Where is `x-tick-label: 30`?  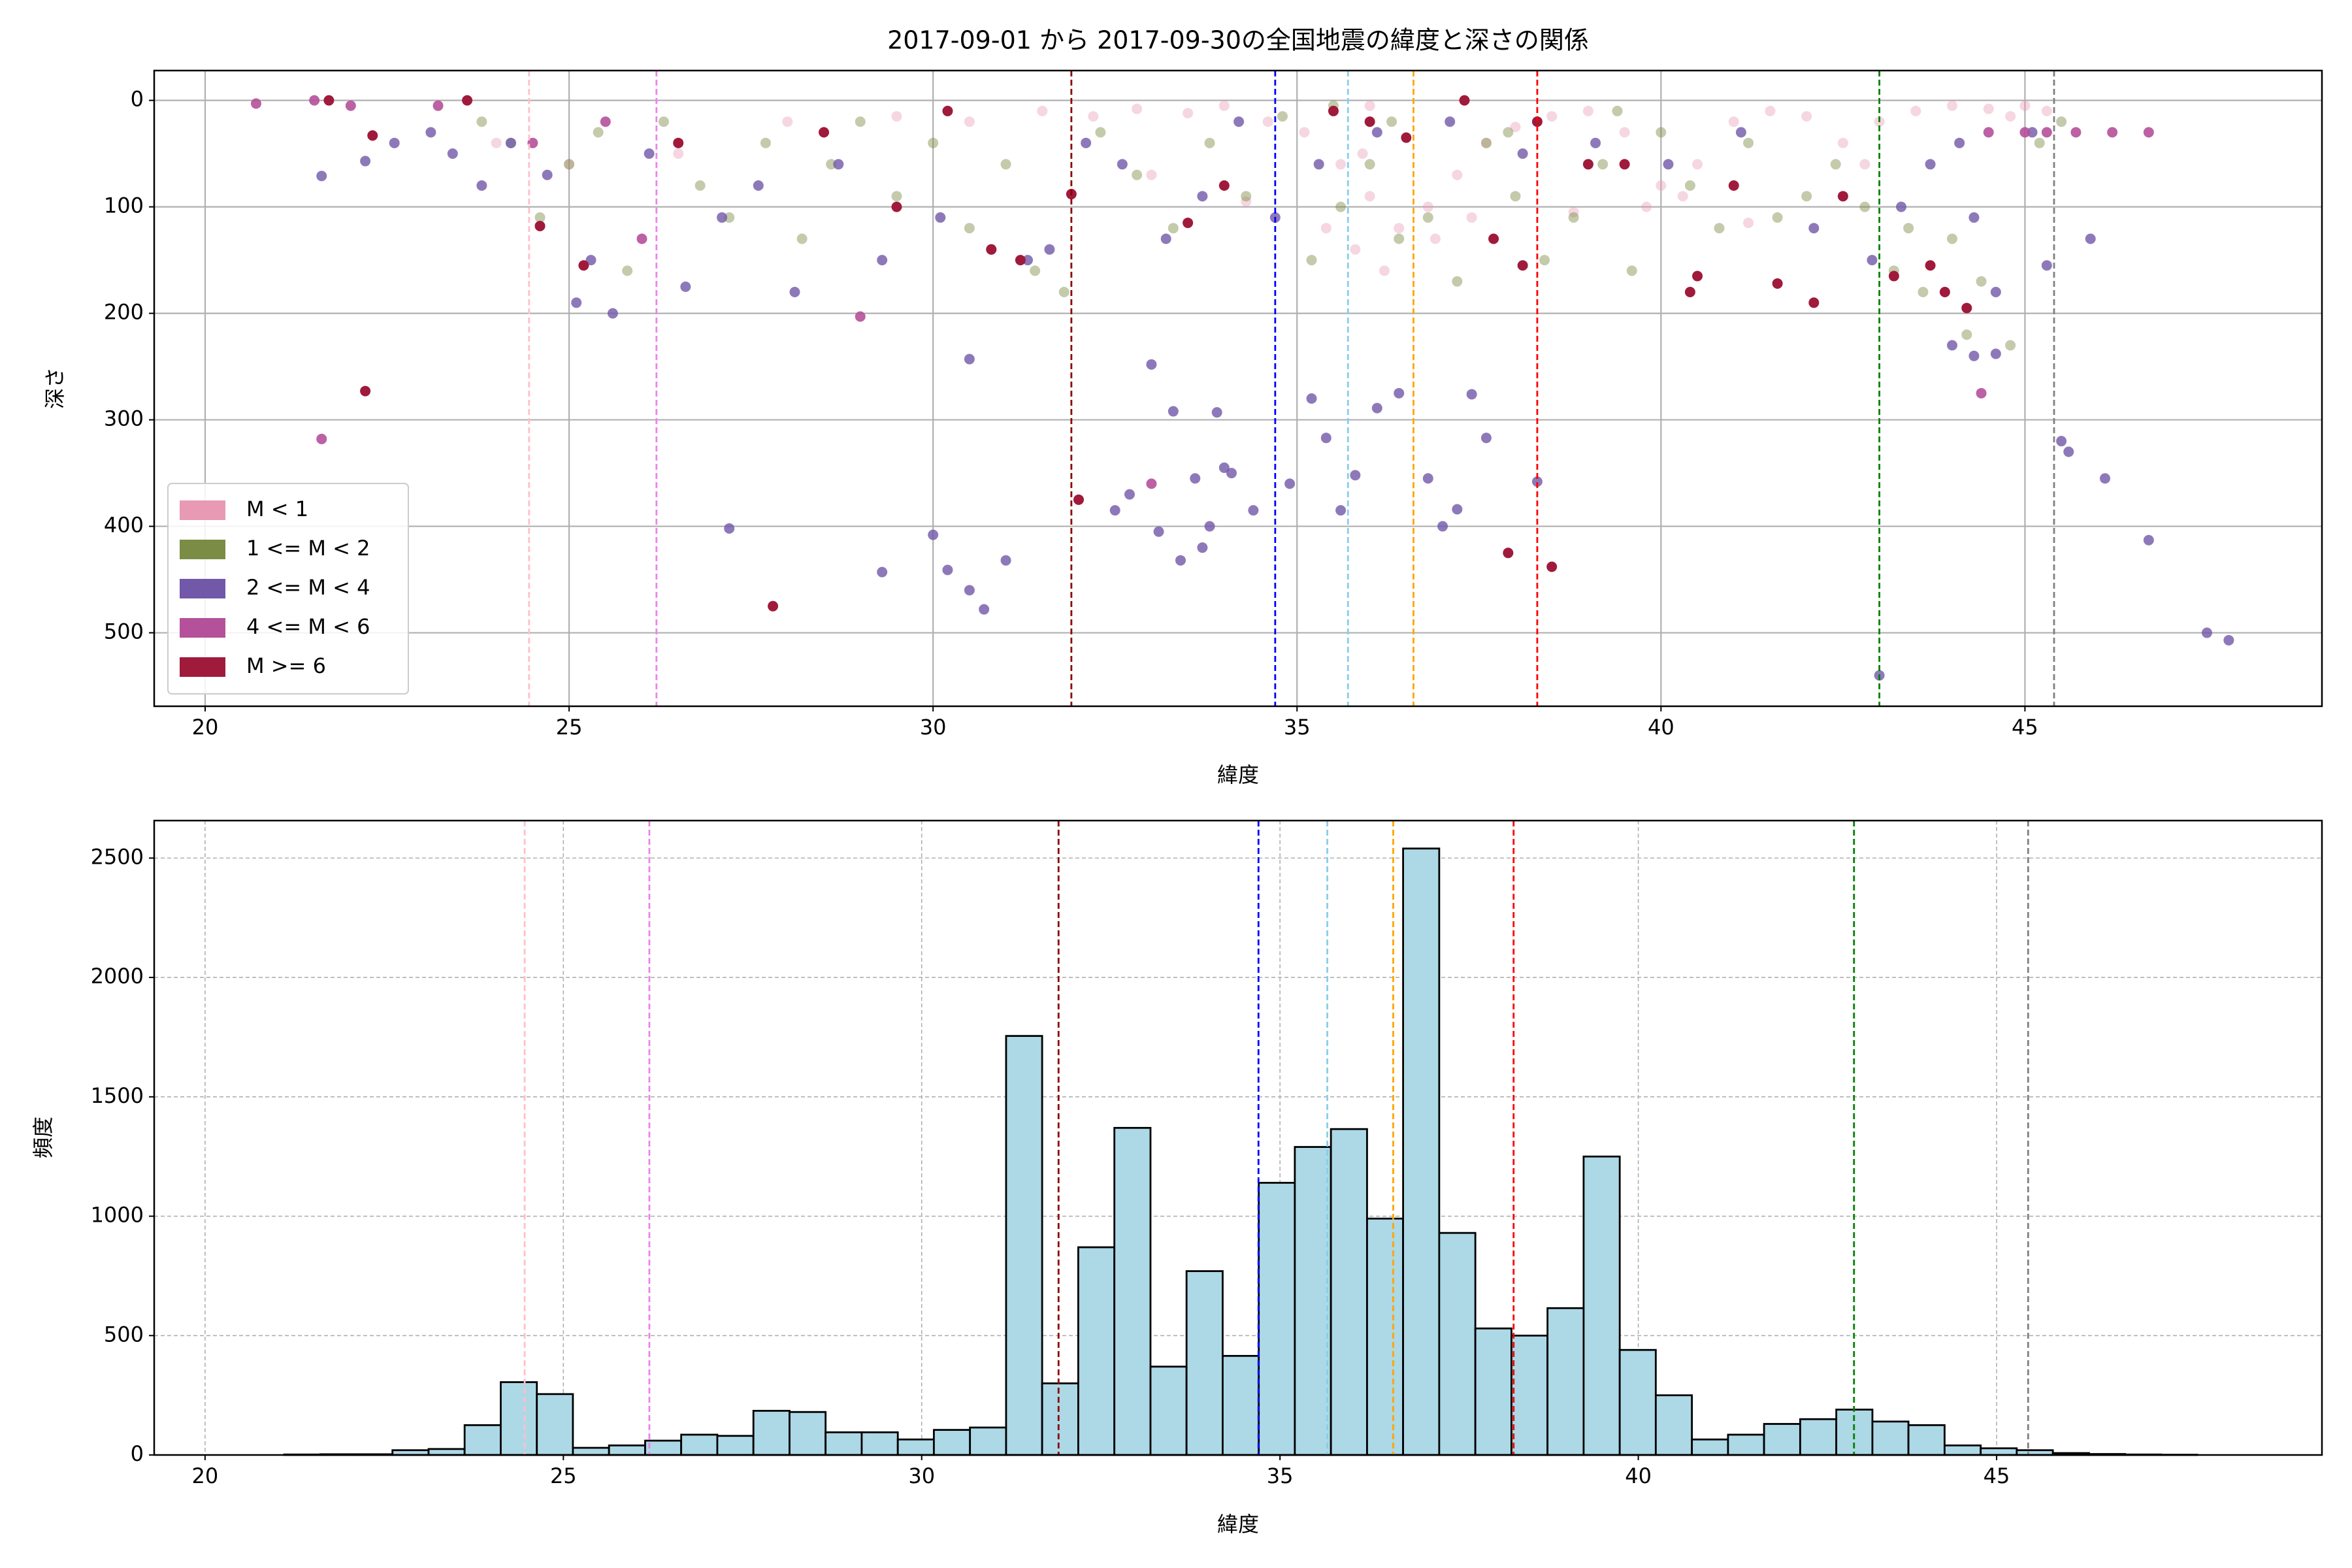
x-tick-label: 30 is located at coordinates (933, 727).